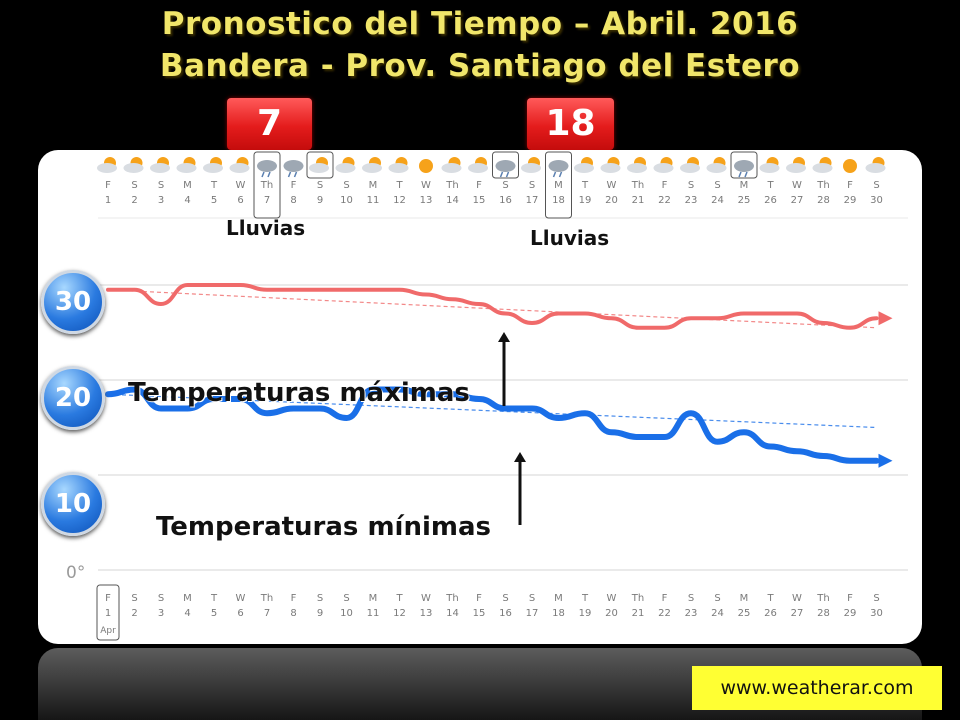 The width and height of the screenshot is (960, 720). Describe the element at coordinates (269, 124) in the screenshot. I see `highlight-day-7-badge: 7` at that location.